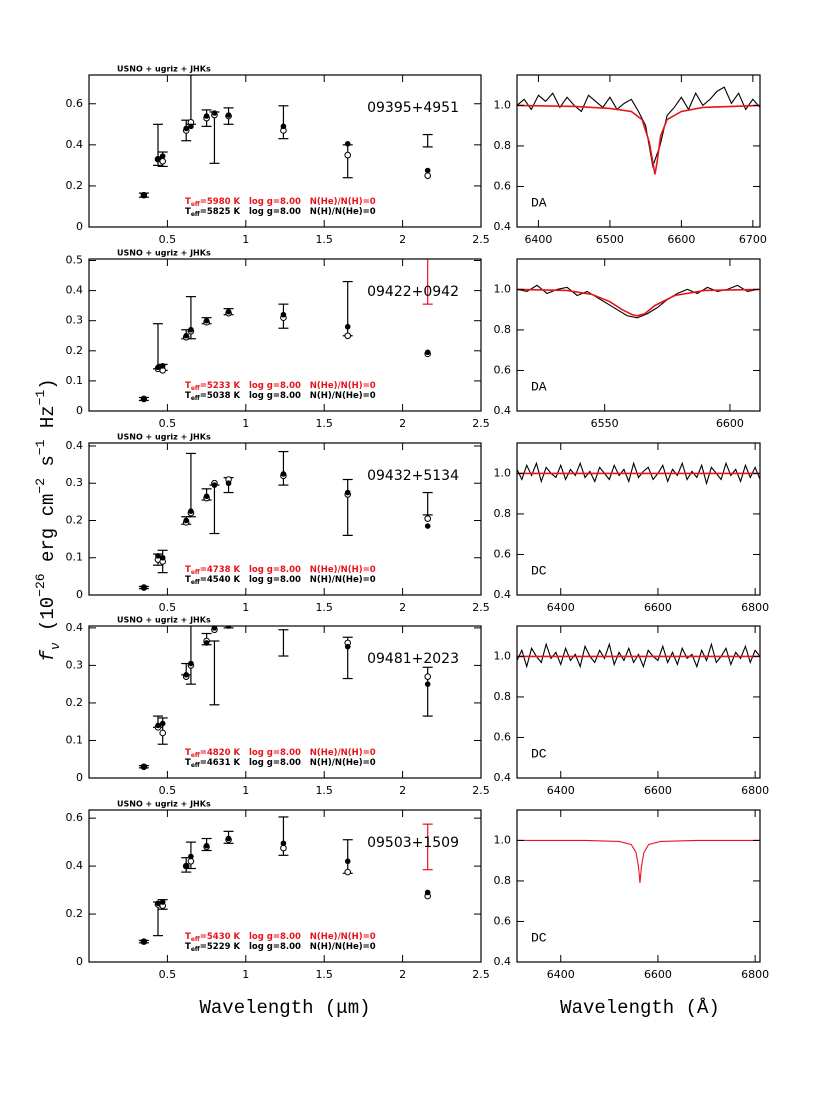  I want to click on y-axis-label-part: −26, so click(40, 584).